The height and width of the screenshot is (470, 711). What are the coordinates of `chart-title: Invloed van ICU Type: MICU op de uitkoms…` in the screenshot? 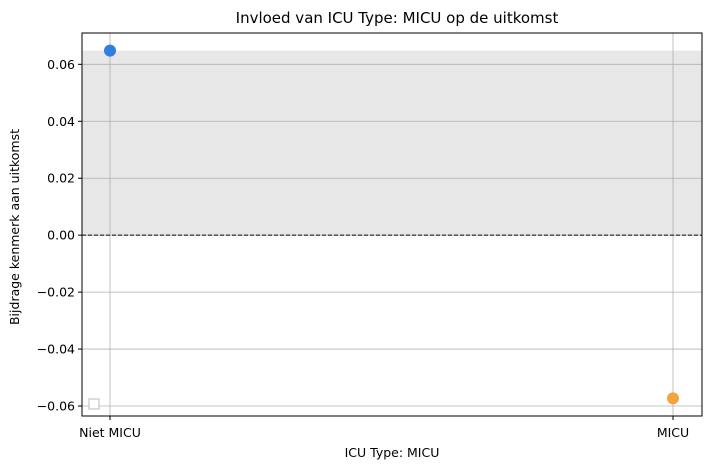 It's located at (397, 18).